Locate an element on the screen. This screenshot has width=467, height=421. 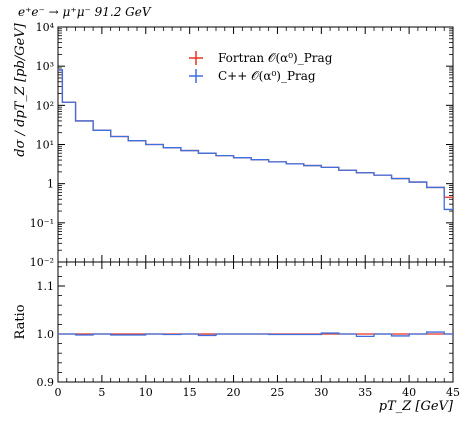
x-tick-label: 15 is located at coordinates (190, 392).